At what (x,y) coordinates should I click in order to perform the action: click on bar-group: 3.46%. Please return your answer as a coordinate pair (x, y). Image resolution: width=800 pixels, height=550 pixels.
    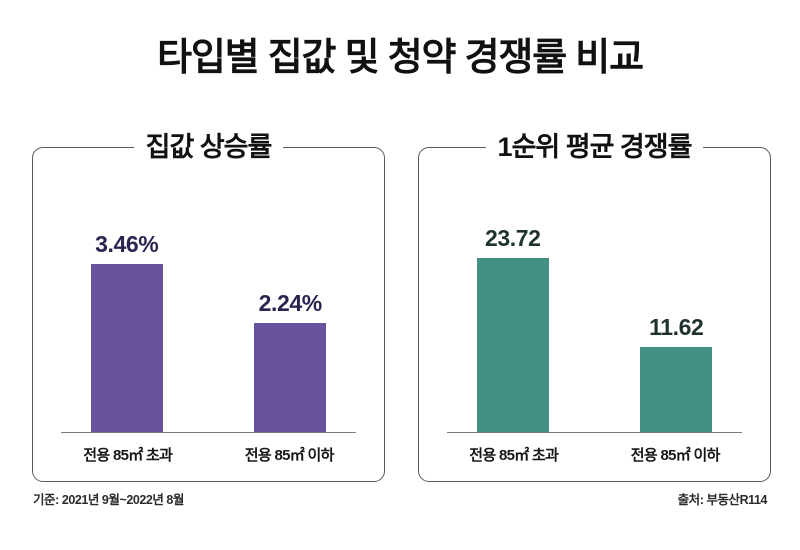
    Looking at the image, I should click on (127, 309).